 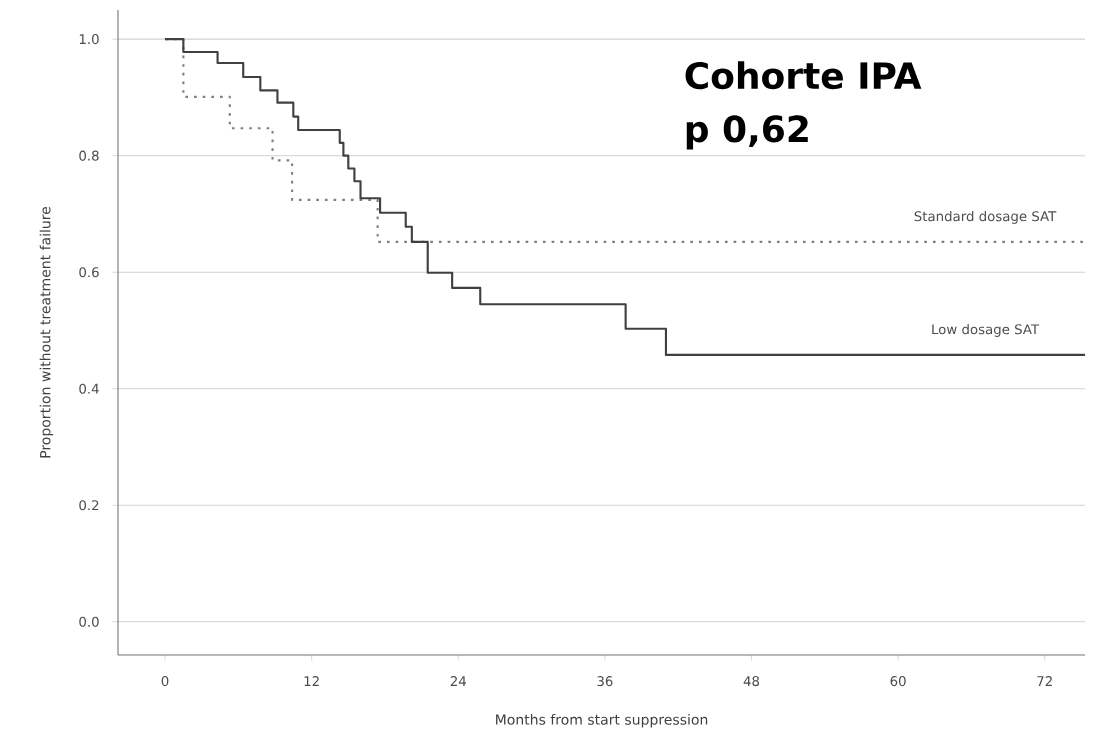 I want to click on text: Cohorte IPA, so click(x=803, y=75).